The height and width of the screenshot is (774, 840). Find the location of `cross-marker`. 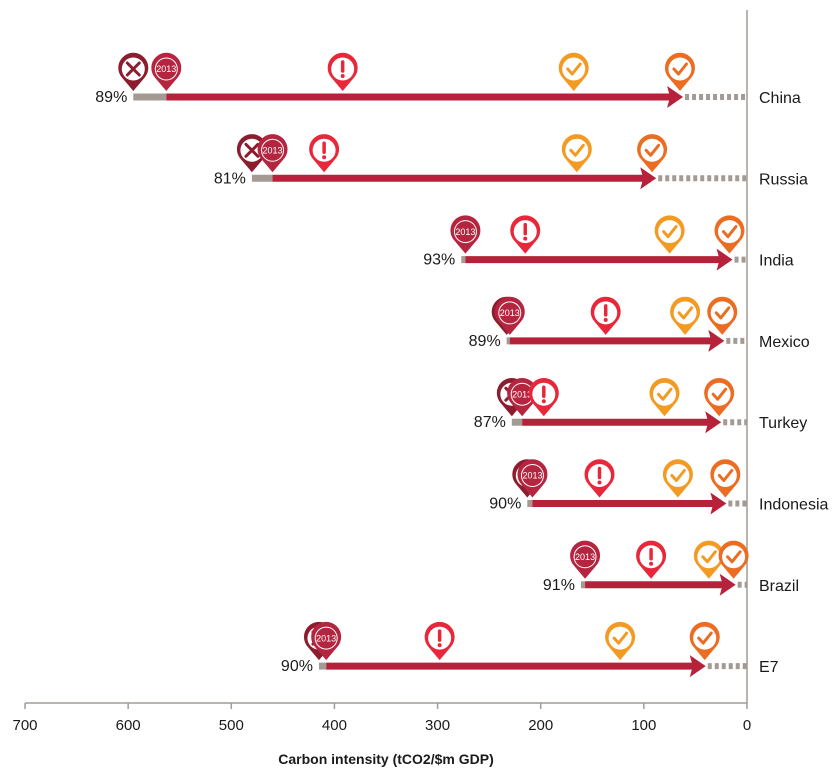

cross-marker is located at coordinates (133, 71).